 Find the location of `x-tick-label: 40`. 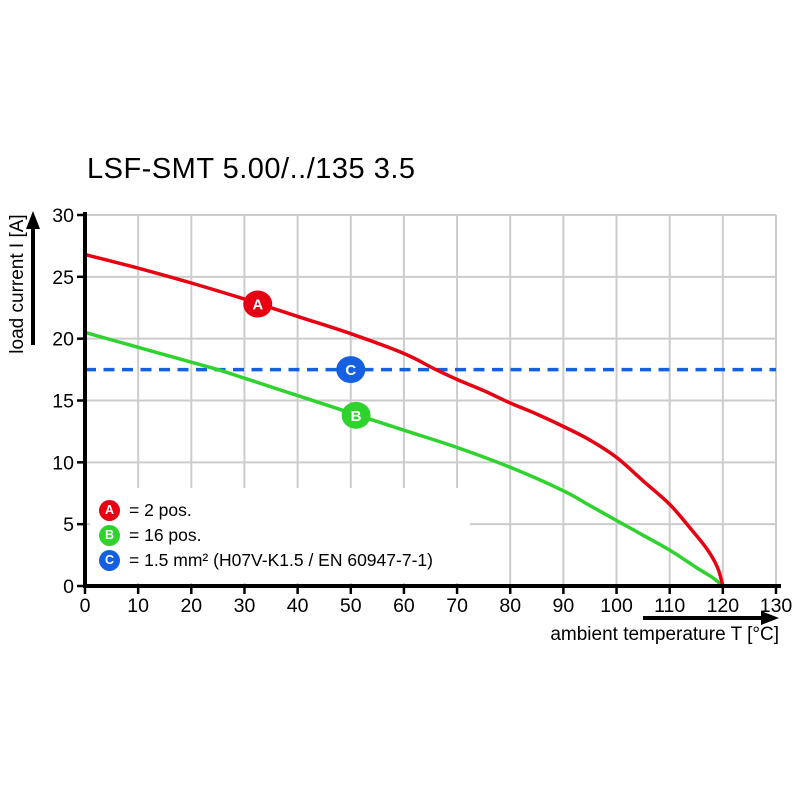

x-tick-label: 40 is located at coordinates (298, 606).